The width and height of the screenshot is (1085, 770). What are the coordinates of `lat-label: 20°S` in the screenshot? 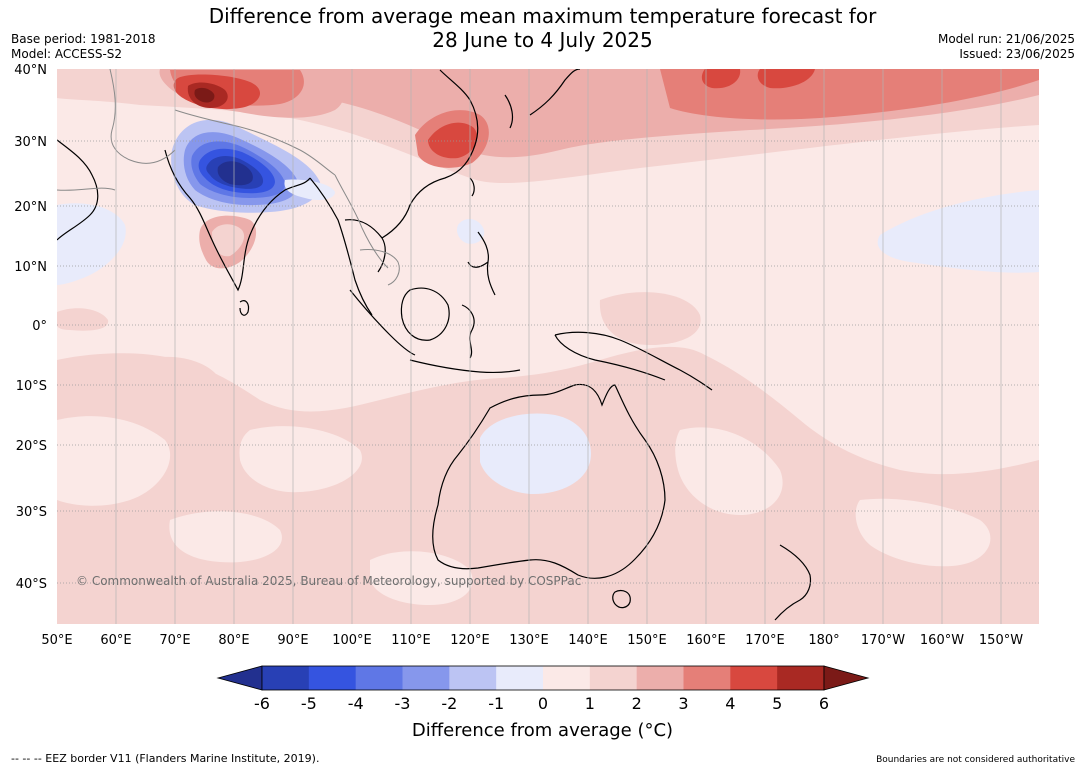 It's located at (31, 446).